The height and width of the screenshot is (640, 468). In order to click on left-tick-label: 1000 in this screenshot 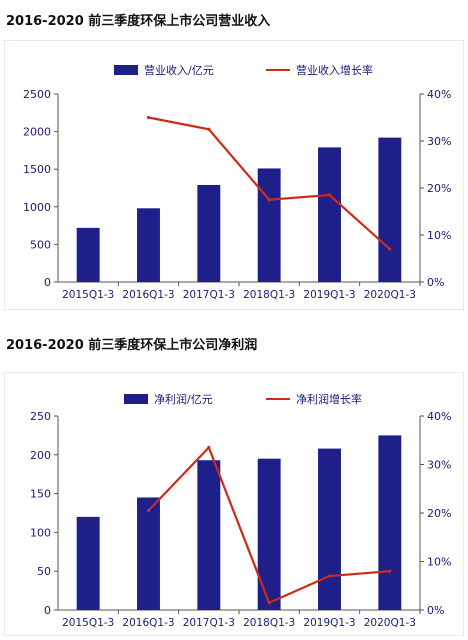, I will do `click(37, 207)`.